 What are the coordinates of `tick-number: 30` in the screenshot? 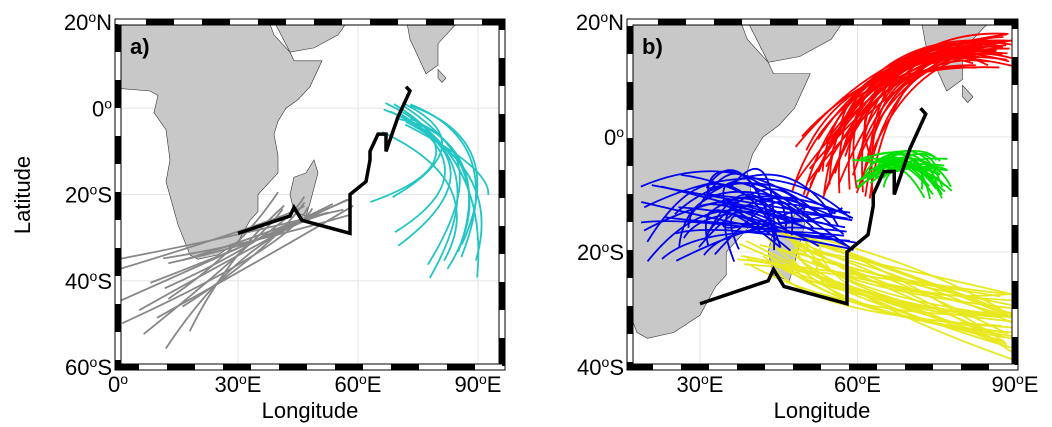 It's located at (227, 384).